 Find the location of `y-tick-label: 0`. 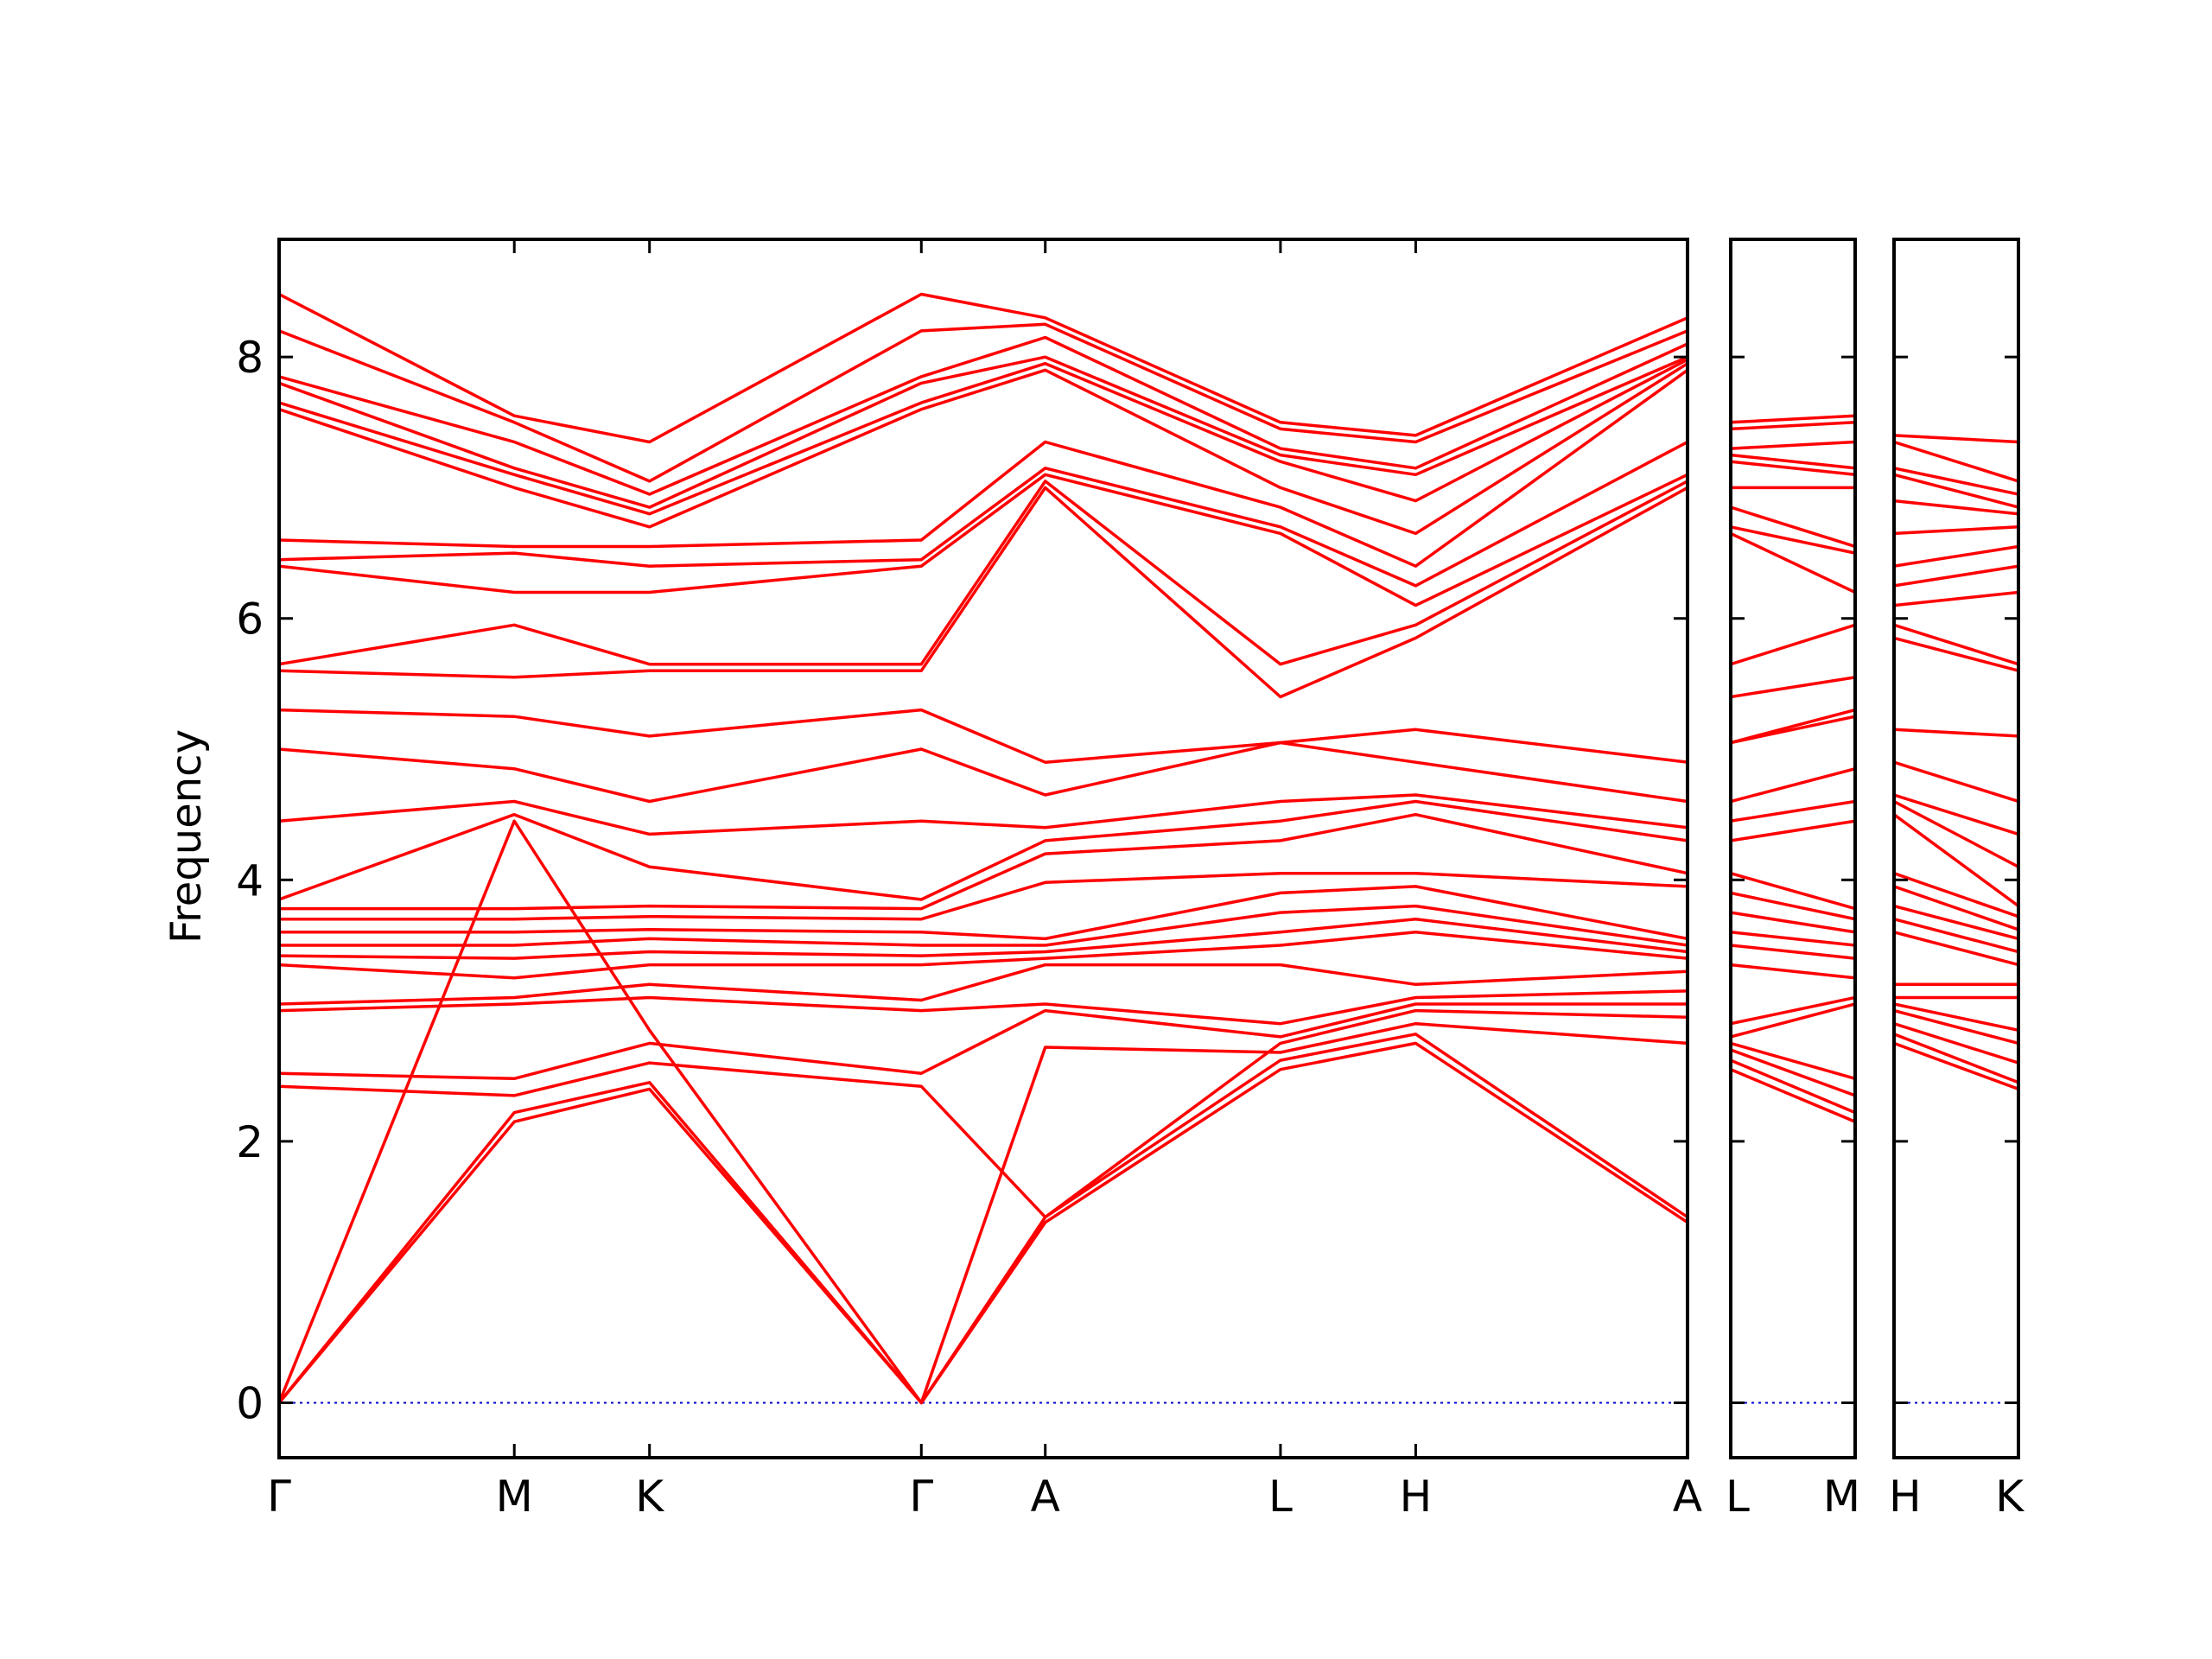

y-tick-label: 0 is located at coordinates (250, 1403).